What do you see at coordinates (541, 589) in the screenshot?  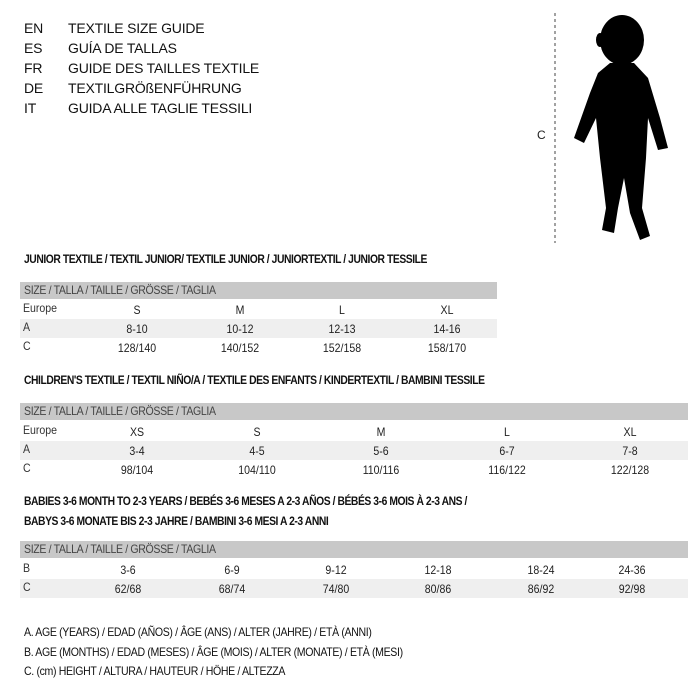 I see `table-cell: 86/92` at bounding box center [541, 589].